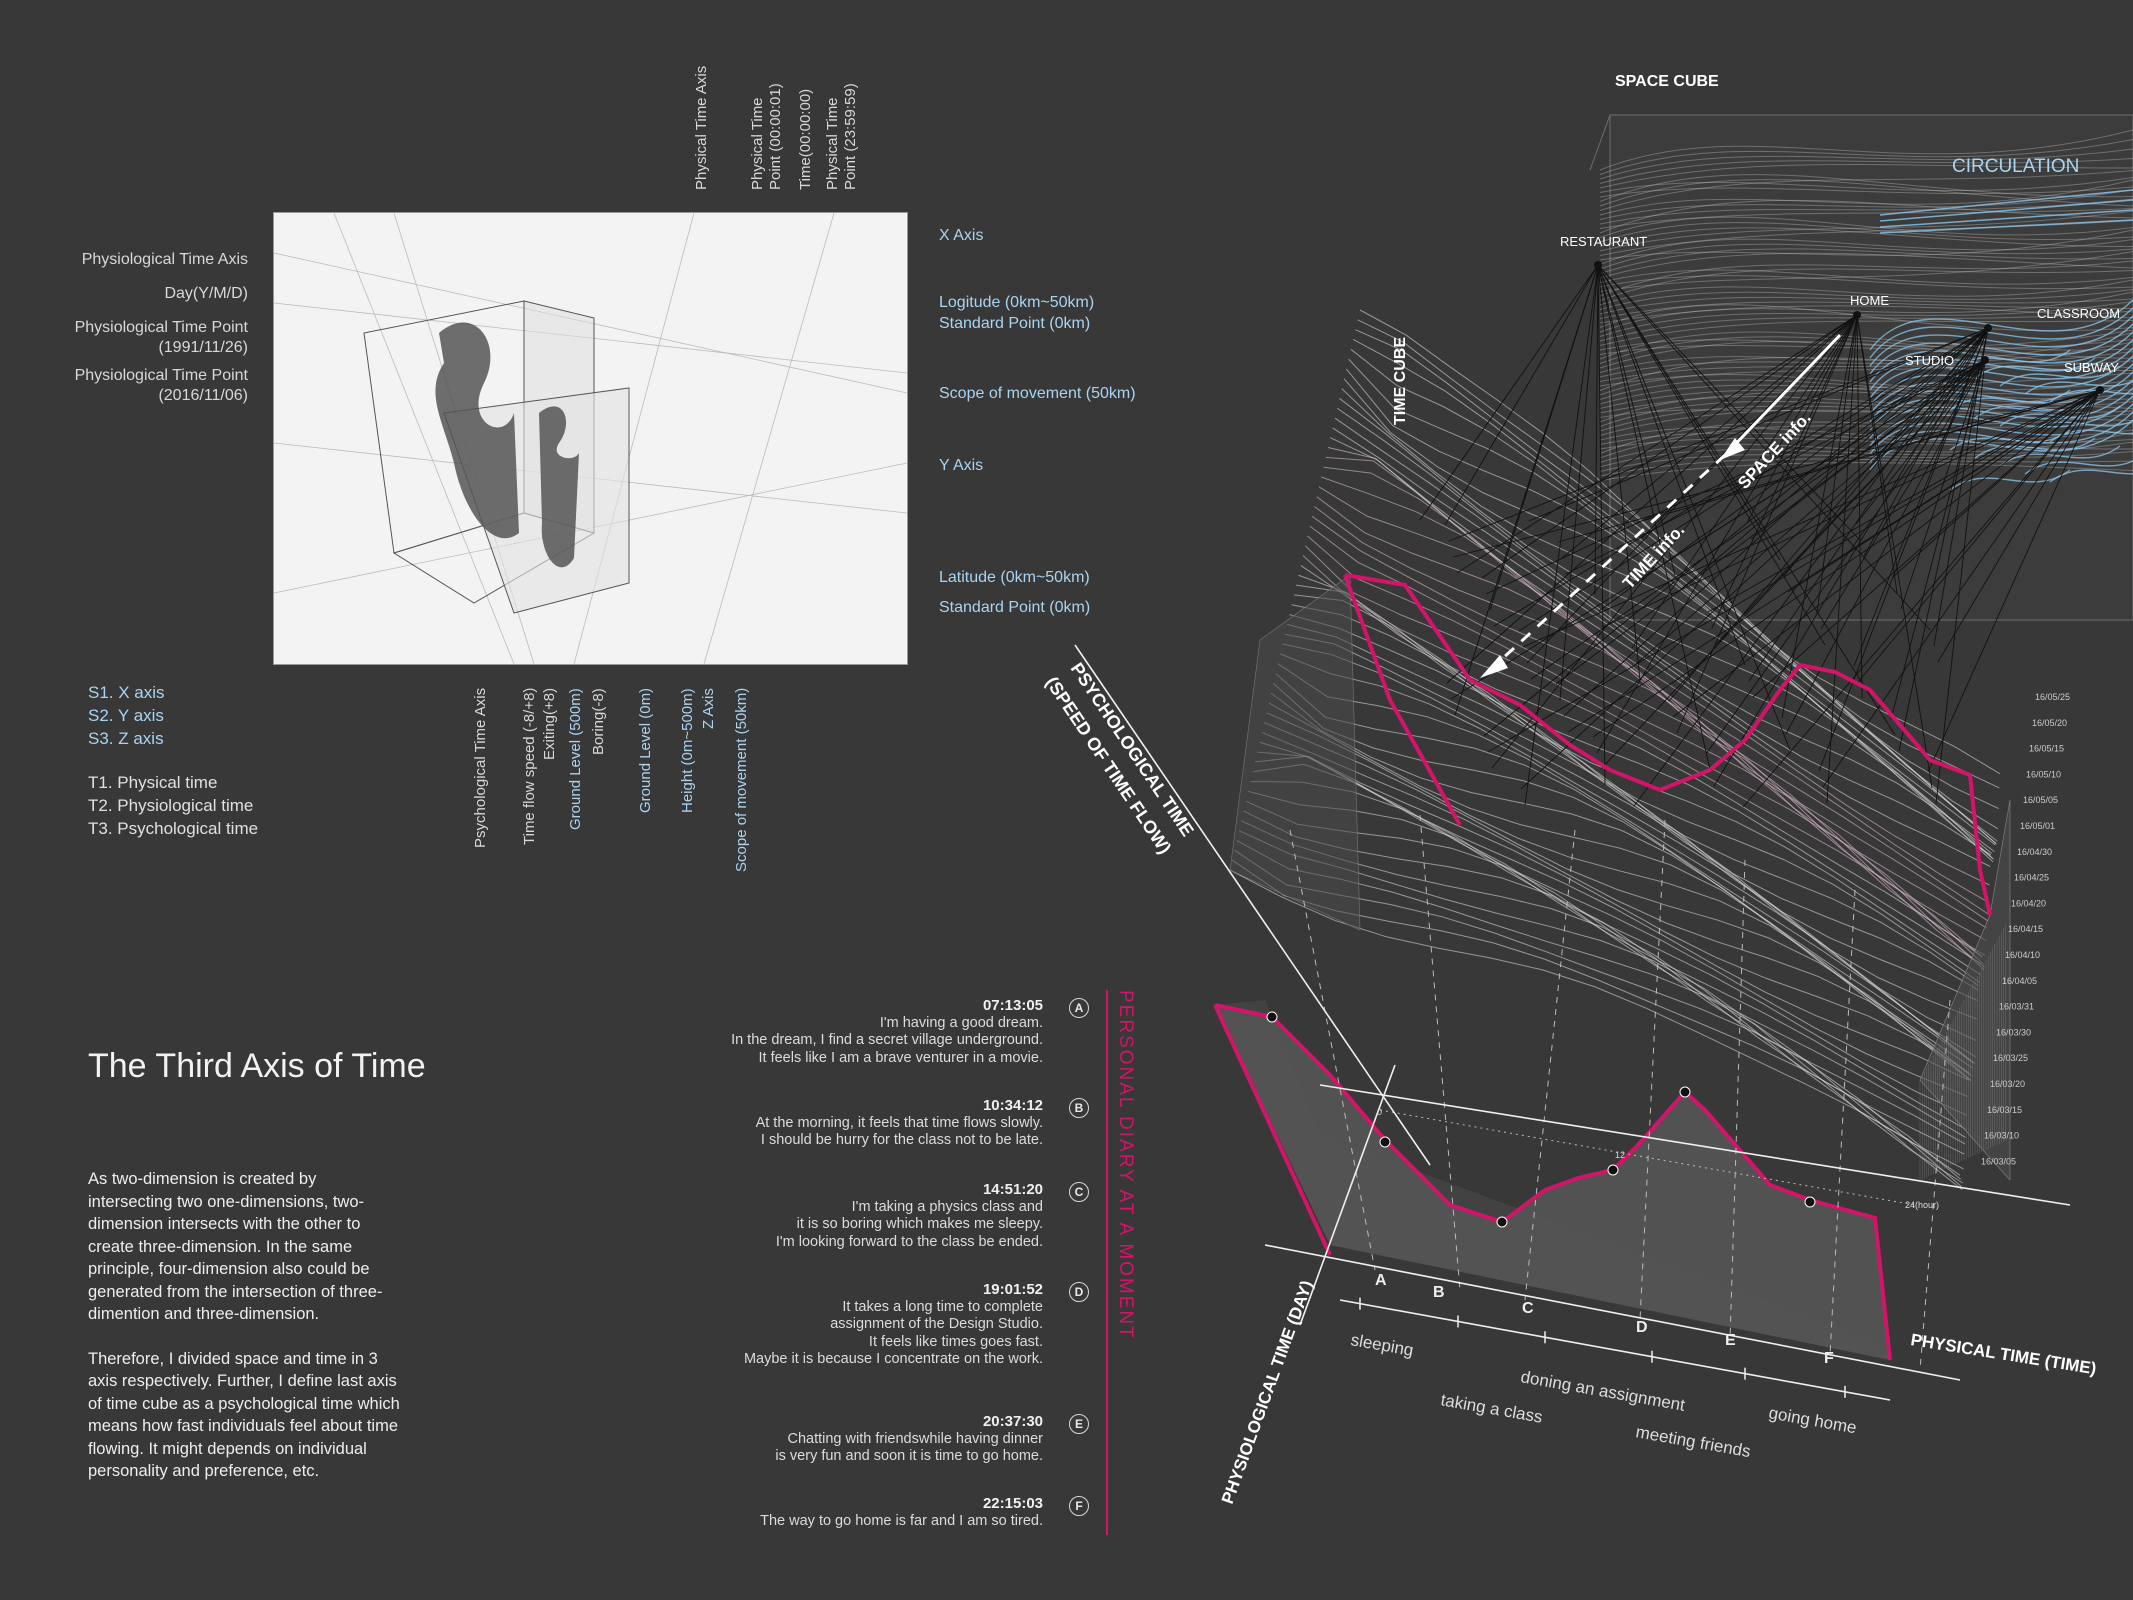 The width and height of the screenshot is (2133, 1600). Describe the element at coordinates (1685, 1092) in the screenshot. I see `profile-point-e` at that location.